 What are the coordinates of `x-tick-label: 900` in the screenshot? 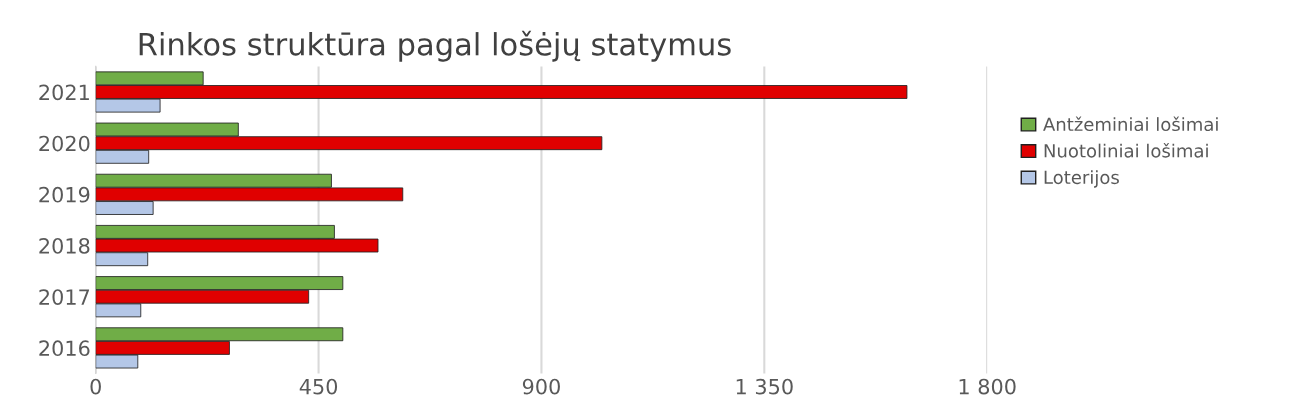 It's located at (541, 386).